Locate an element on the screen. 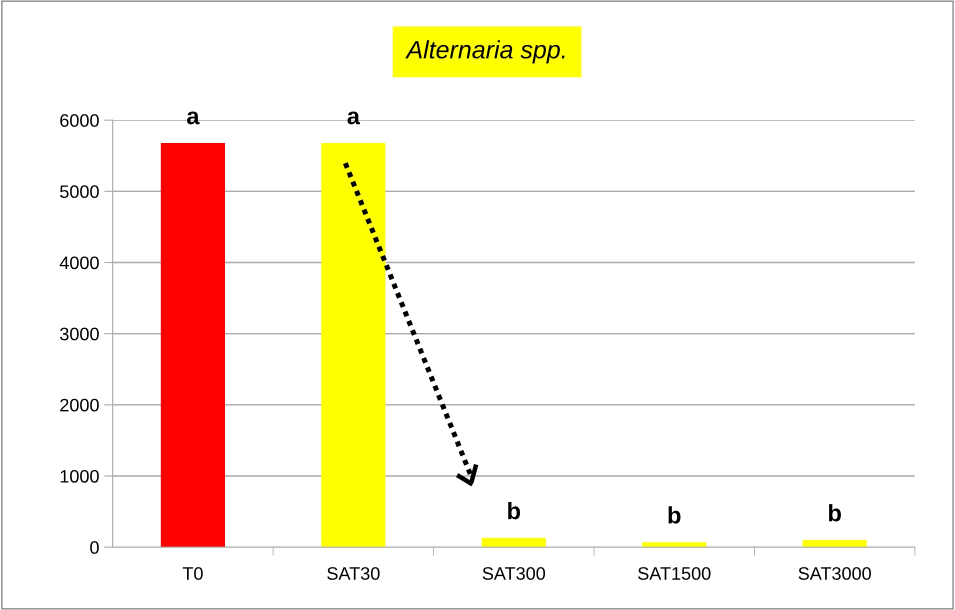 The width and height of the screenshot is (955, 610). x-tick-label: T0 is located at coordinates (192, 573).